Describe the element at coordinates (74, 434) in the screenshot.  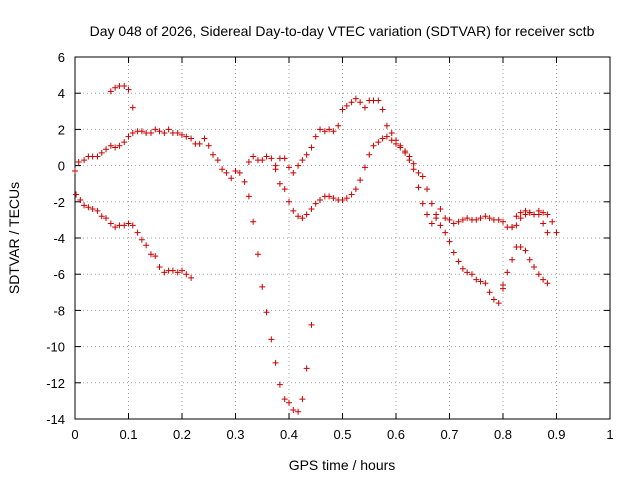
I see `x-tick-label: 0` at that location.